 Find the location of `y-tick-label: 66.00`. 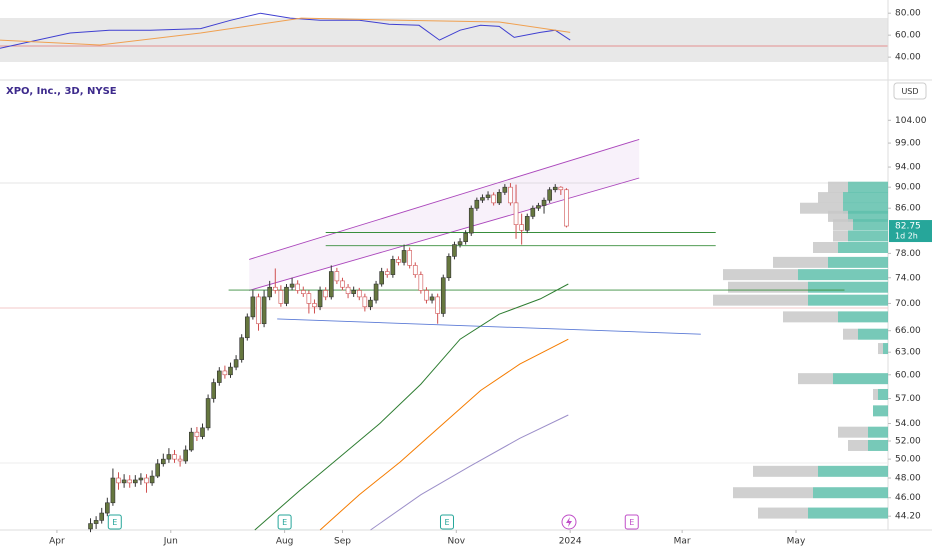

y-tick-label: 66.00 is located at coordinates (908, 331).